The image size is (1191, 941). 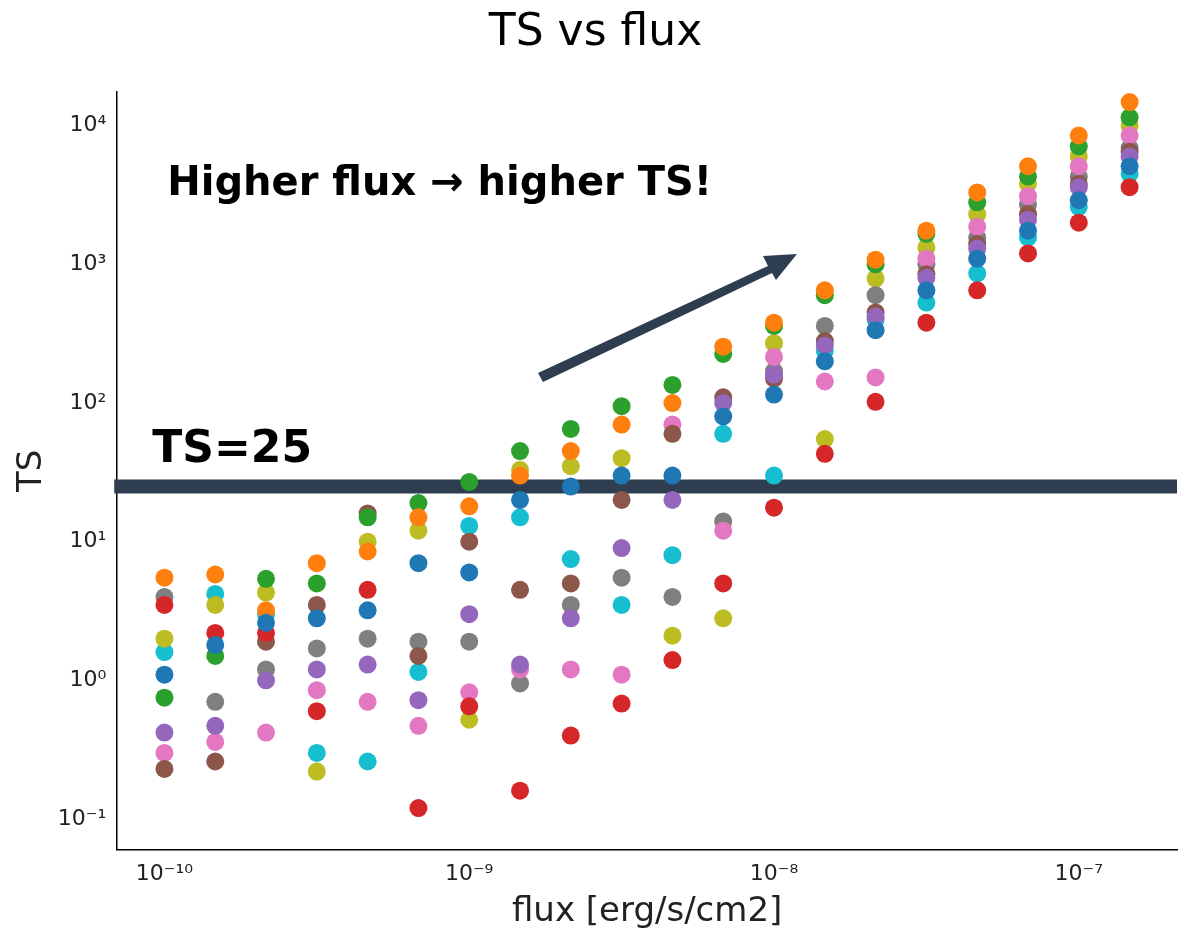 I want to click on y-tick-label: 10⁴, so click(x=88, y=124).